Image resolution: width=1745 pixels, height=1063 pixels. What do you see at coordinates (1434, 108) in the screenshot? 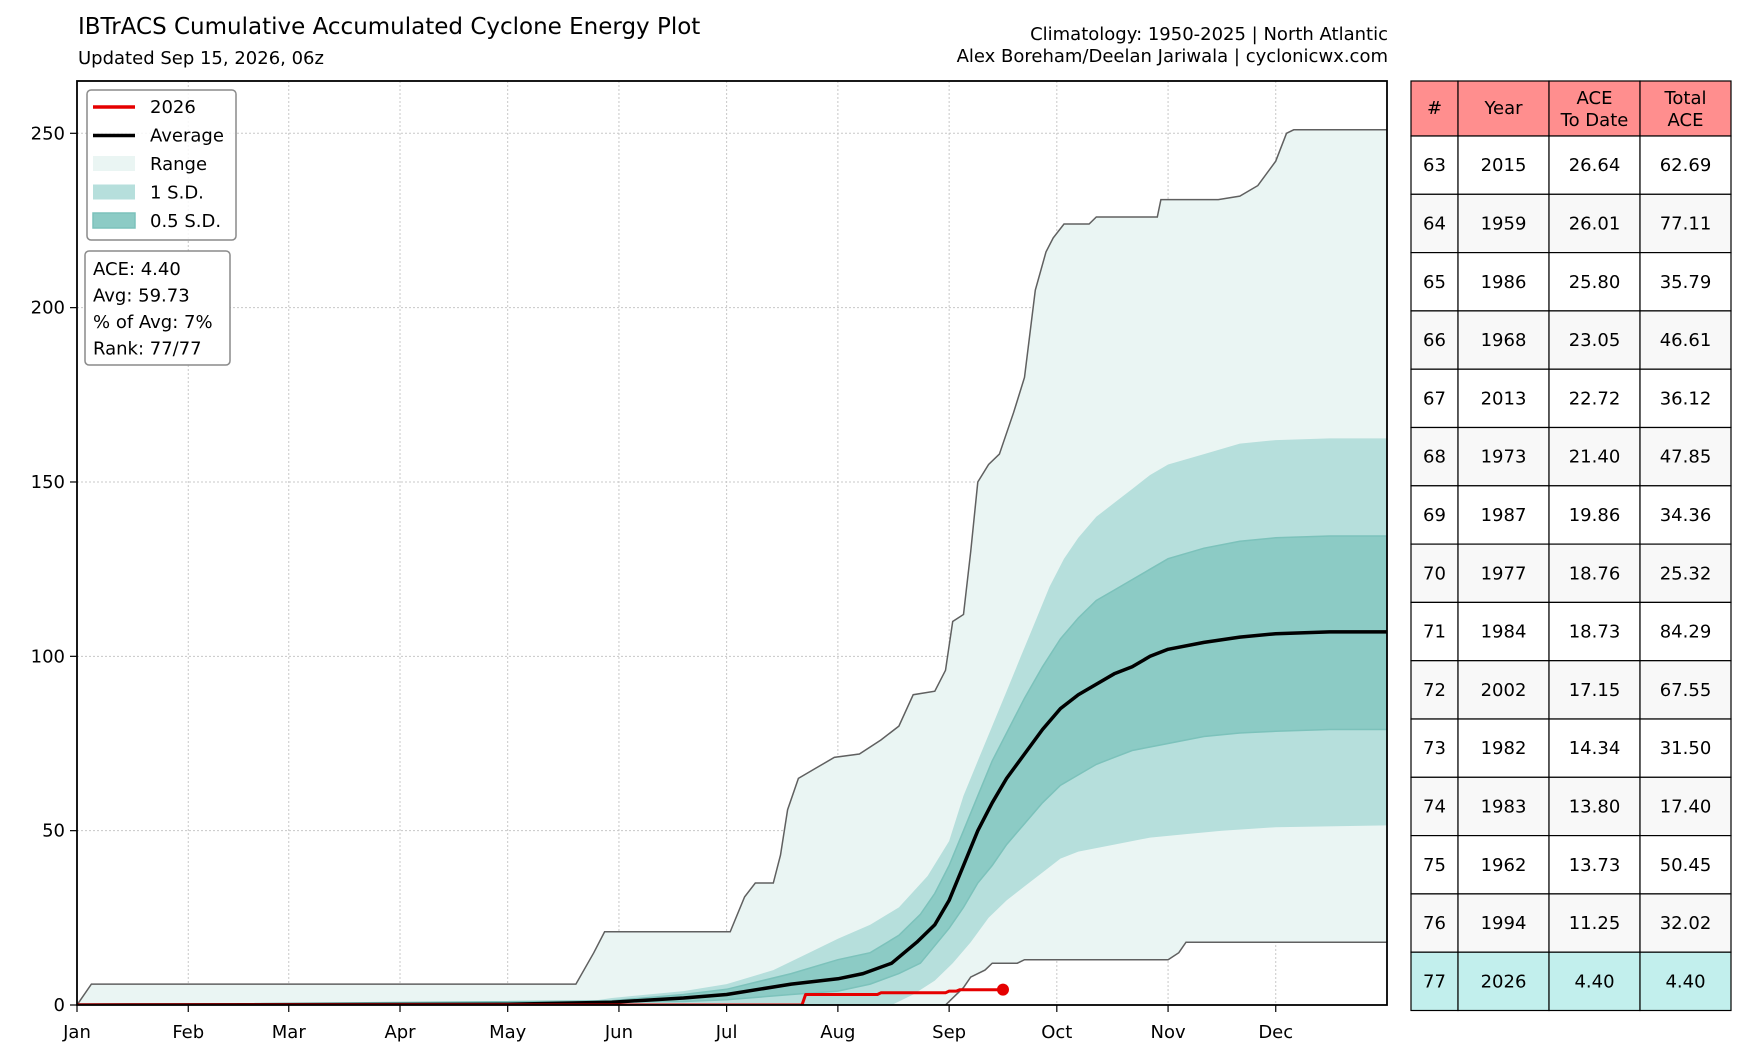
I see `table-header-label: #` at bounding box center [1434, 108].